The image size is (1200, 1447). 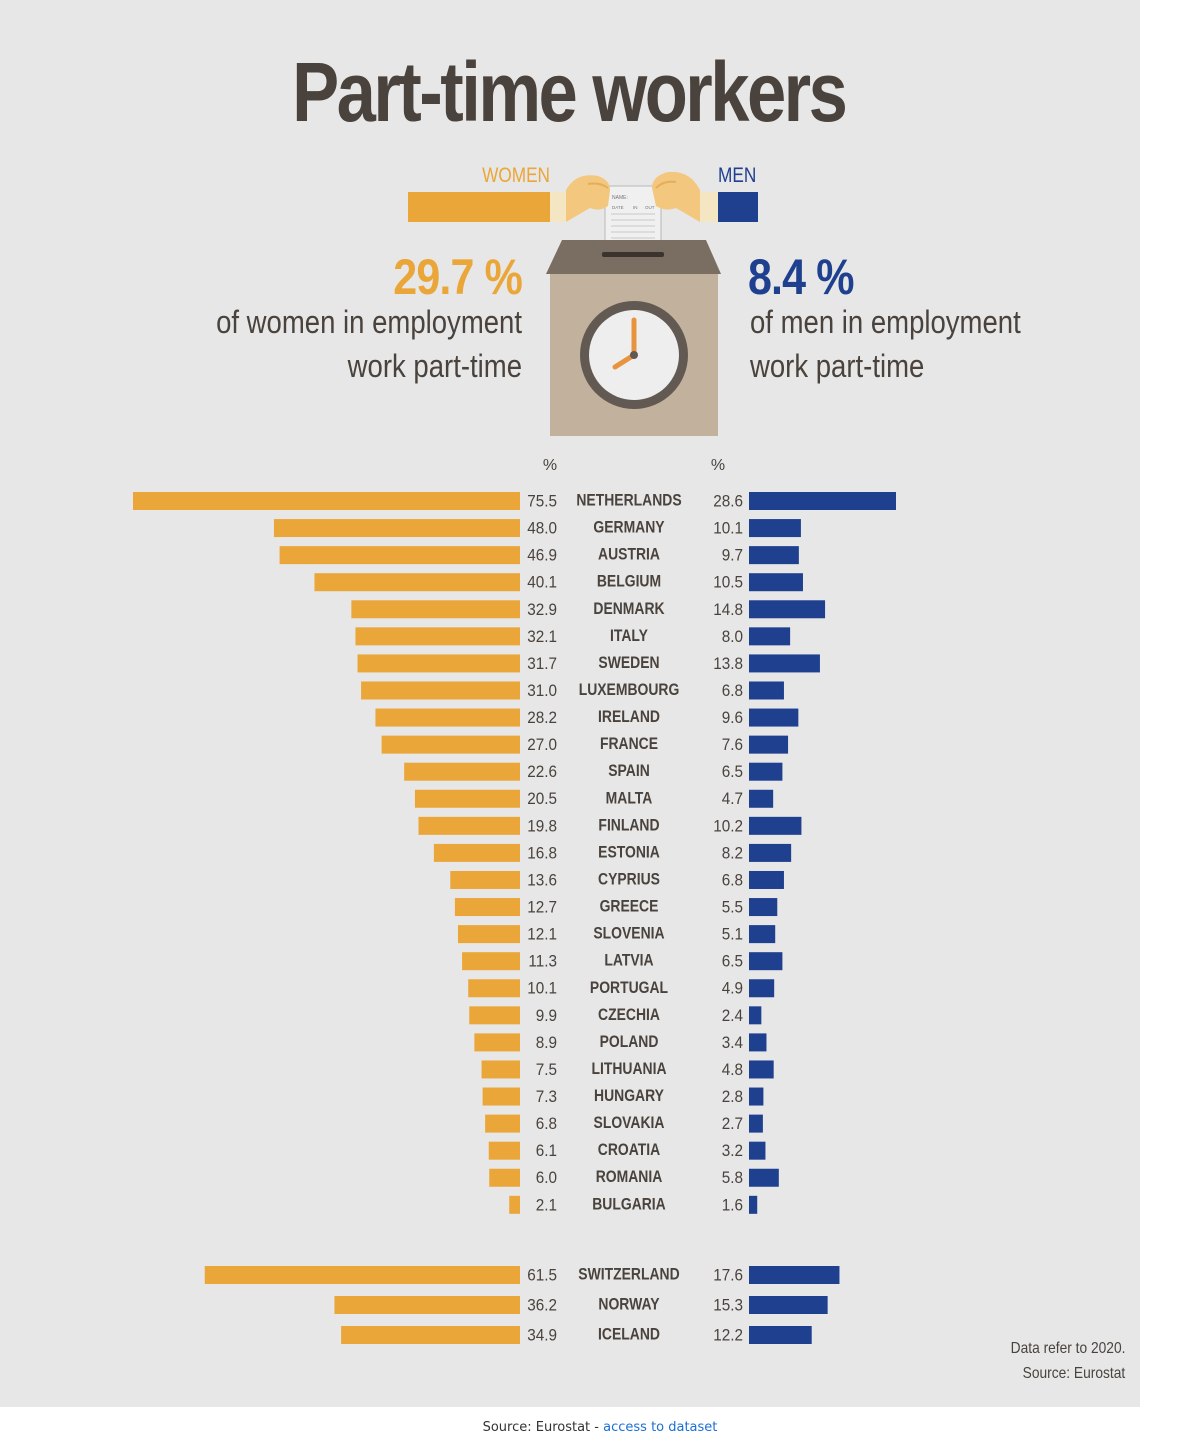 What do you see at coordinates (542, 528) in the screenshot?
I see `value-label-women: 48.0` at bounding box center [542, 528].